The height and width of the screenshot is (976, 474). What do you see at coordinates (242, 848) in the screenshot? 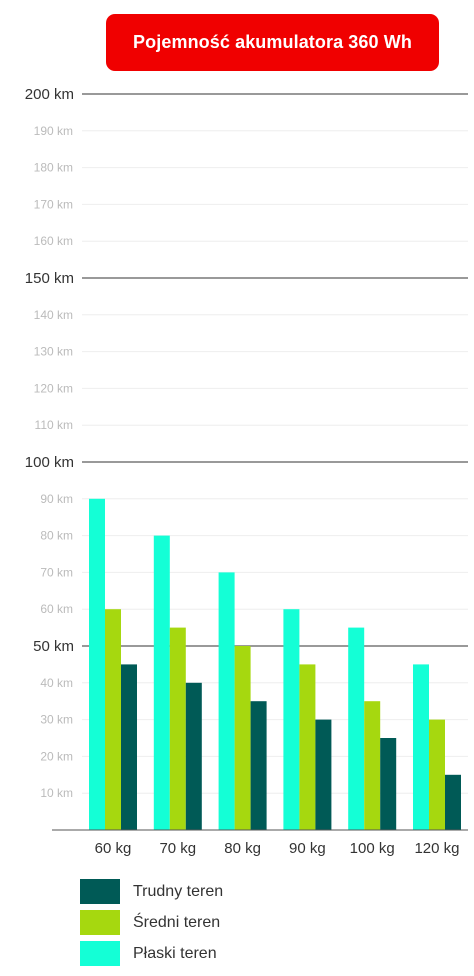
I see `x-tick-label: 80 kg` at bounding box center [242, 848].